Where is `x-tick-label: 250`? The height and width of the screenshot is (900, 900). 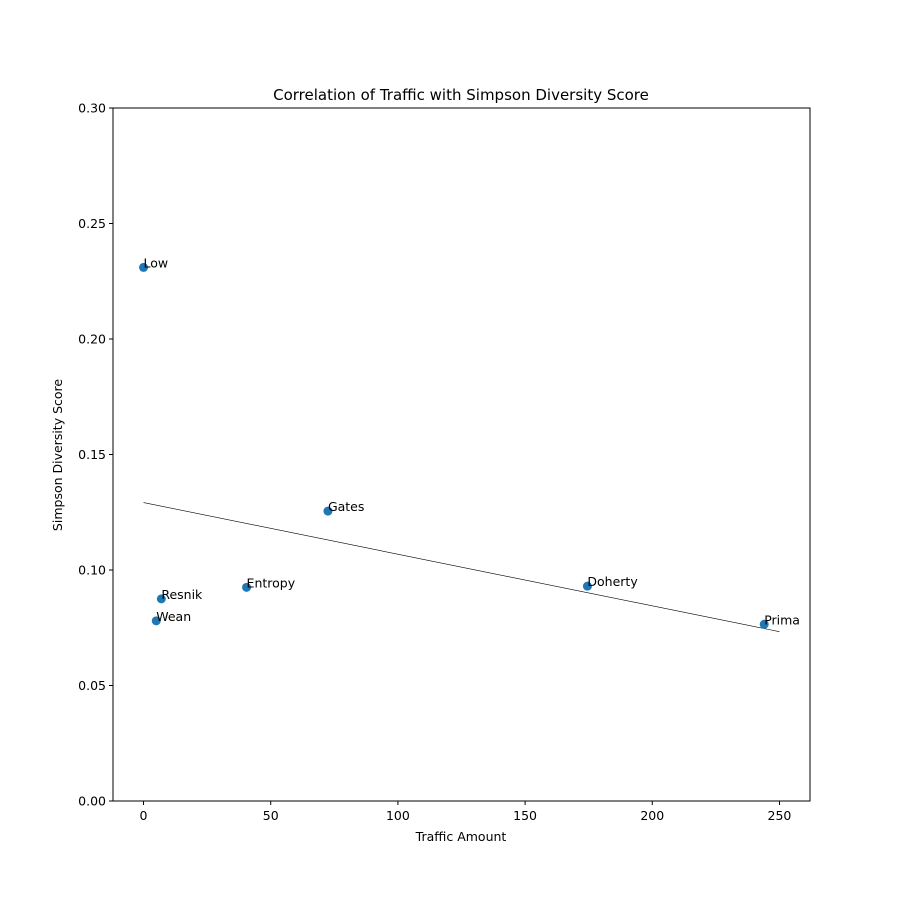
x-tick-label: 250 is located at coordinates (780, 815).